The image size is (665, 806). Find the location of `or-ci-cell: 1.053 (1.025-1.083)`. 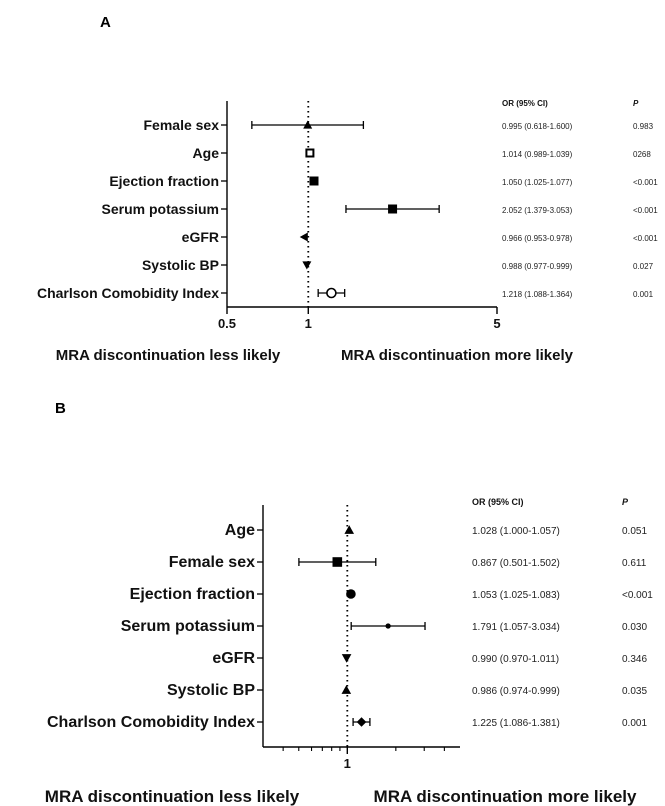

or-ci-cell: 1.053 (1.025-1.083) is located at coordinates (516, 595).